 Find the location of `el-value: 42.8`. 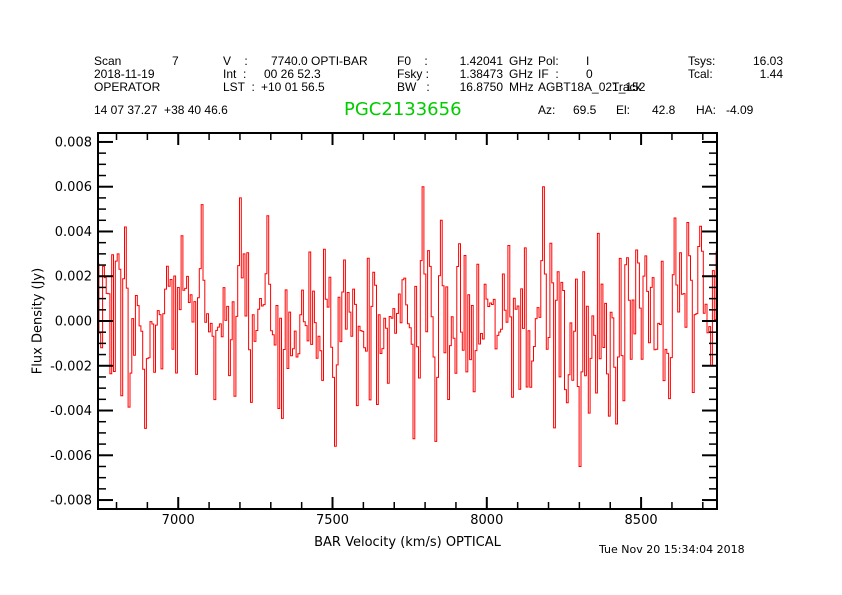

el-value: 42.8 is located at coordinates (664, 110).